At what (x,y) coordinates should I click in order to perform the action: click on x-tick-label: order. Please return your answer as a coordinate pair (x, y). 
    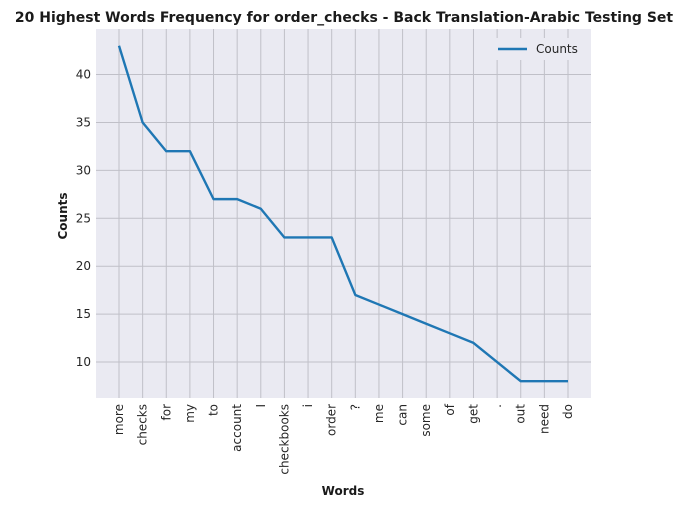
    Looking at the image, I should click on (332, 420).